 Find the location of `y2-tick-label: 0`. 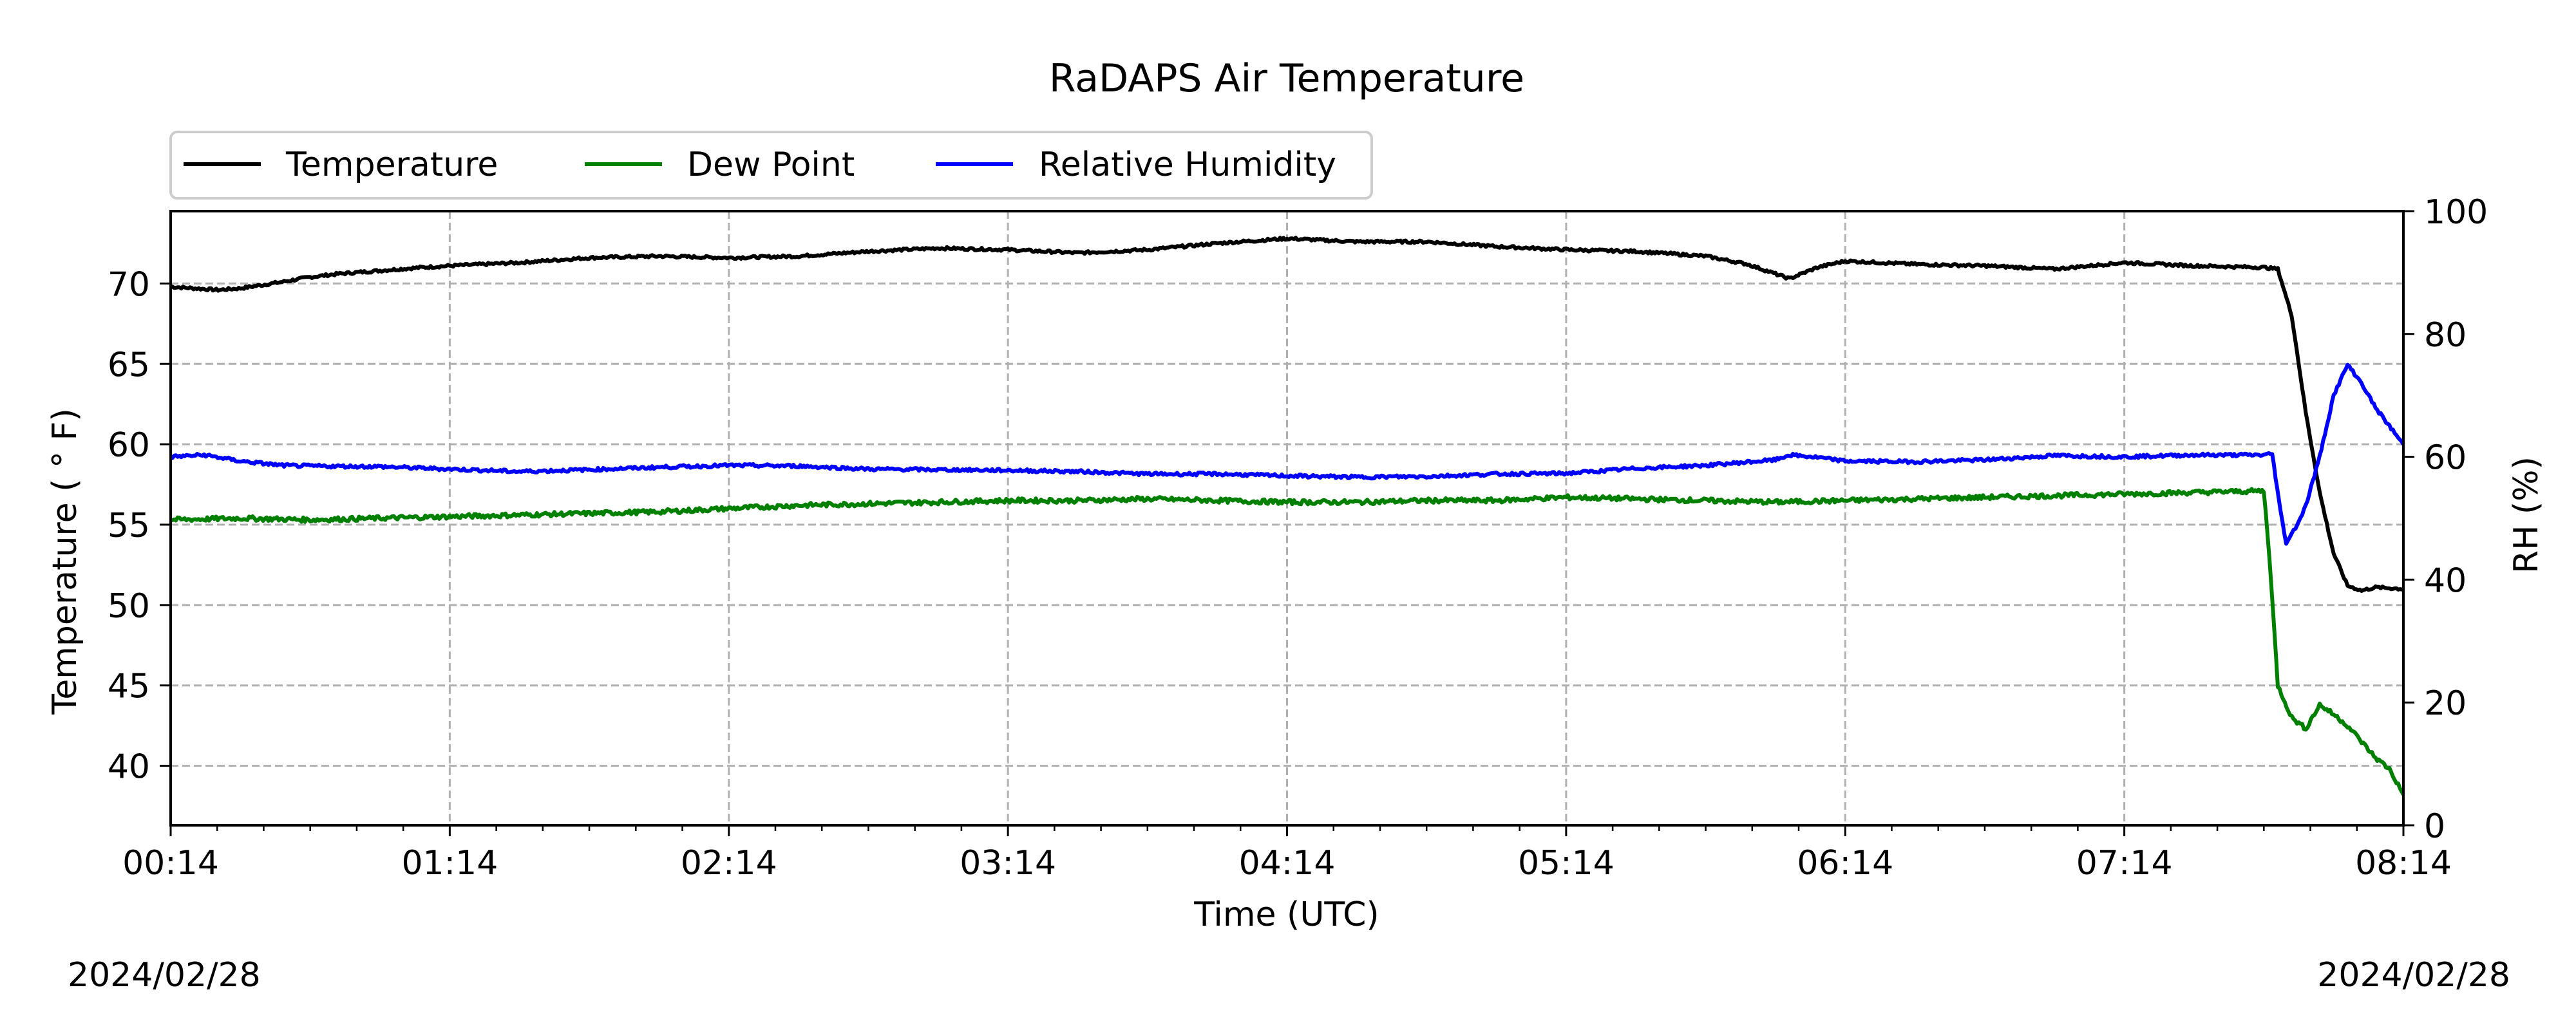

y2-tick-label: 0 is located at coordinates (2434, 826).